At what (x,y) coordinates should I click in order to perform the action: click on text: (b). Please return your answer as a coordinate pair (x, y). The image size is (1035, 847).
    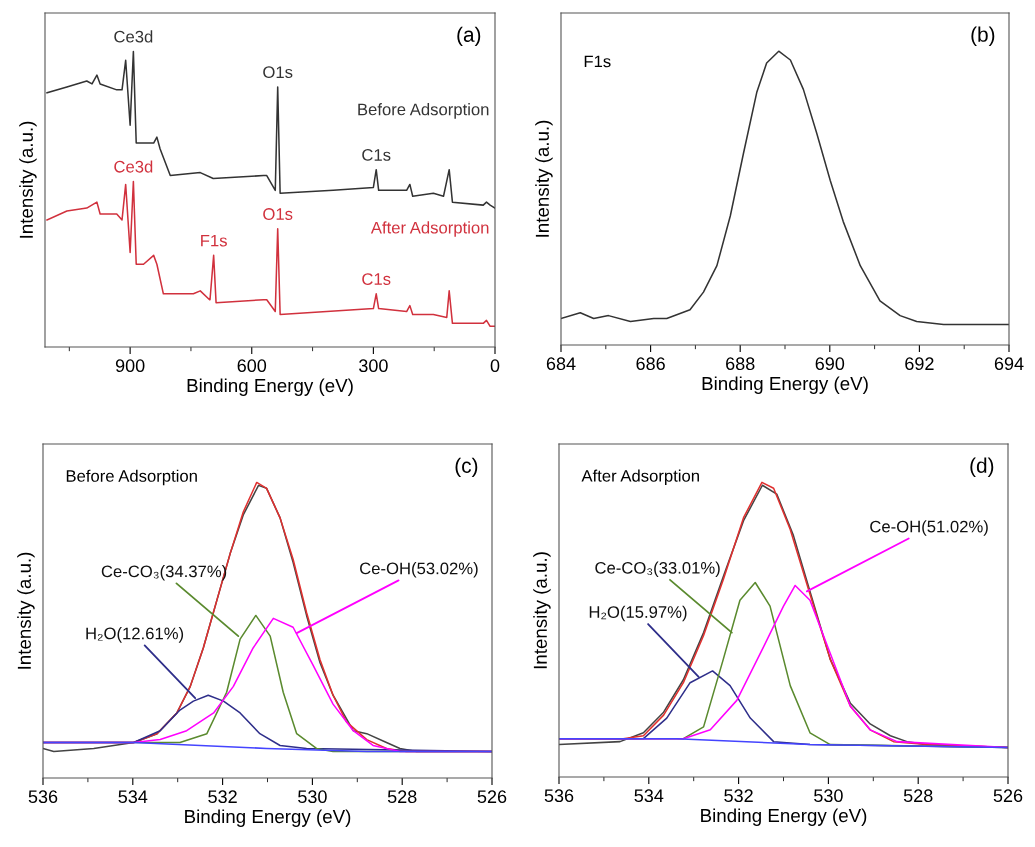
    Looking at the image, I should click on (983, 36).